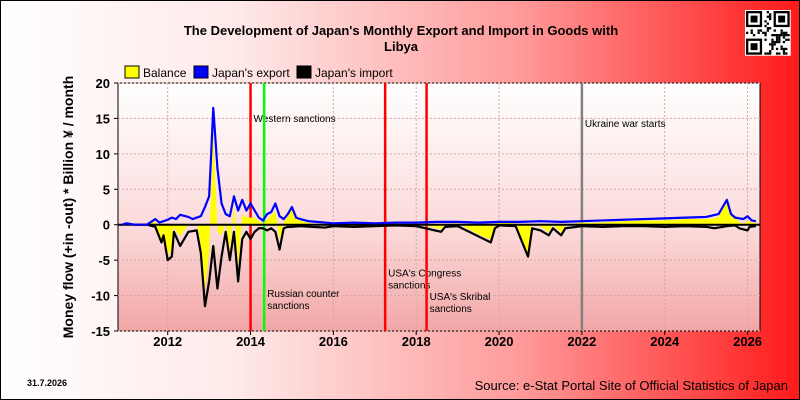 Image resolution: width=800 pixels, height=400 pixels. I want to click on annotation-label: USA's Congress, so click(424, 273).